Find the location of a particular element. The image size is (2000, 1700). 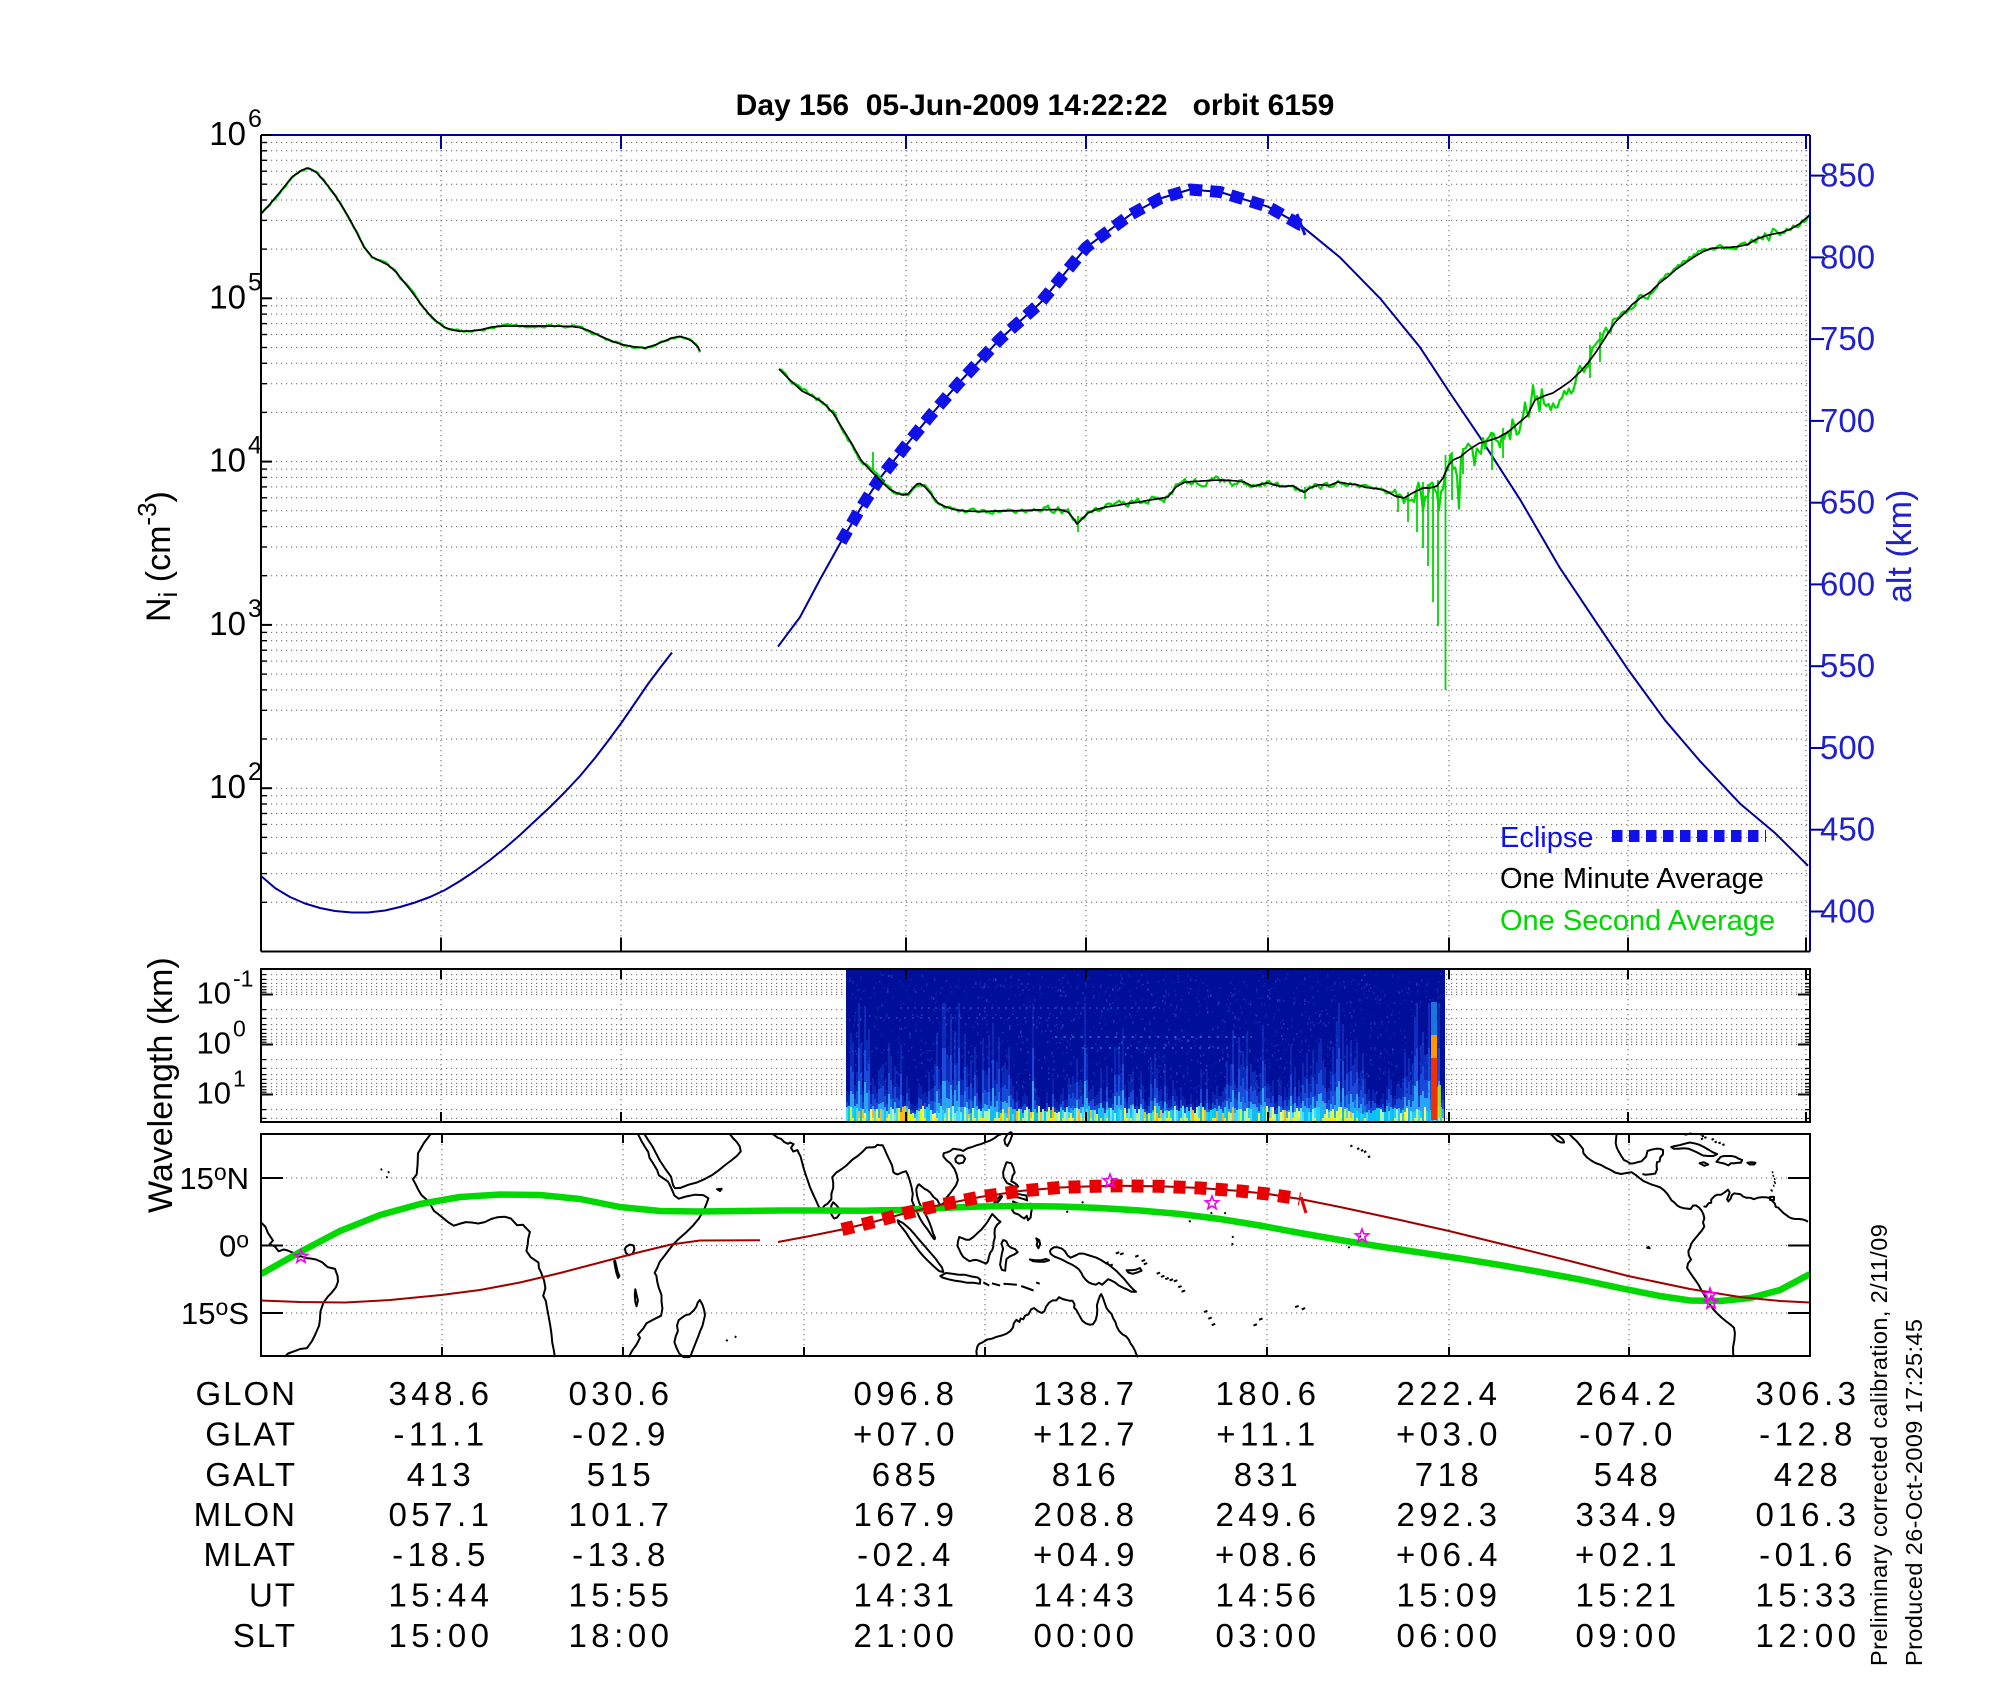

svg-text: 550 is located at coordinates (1847, 665).